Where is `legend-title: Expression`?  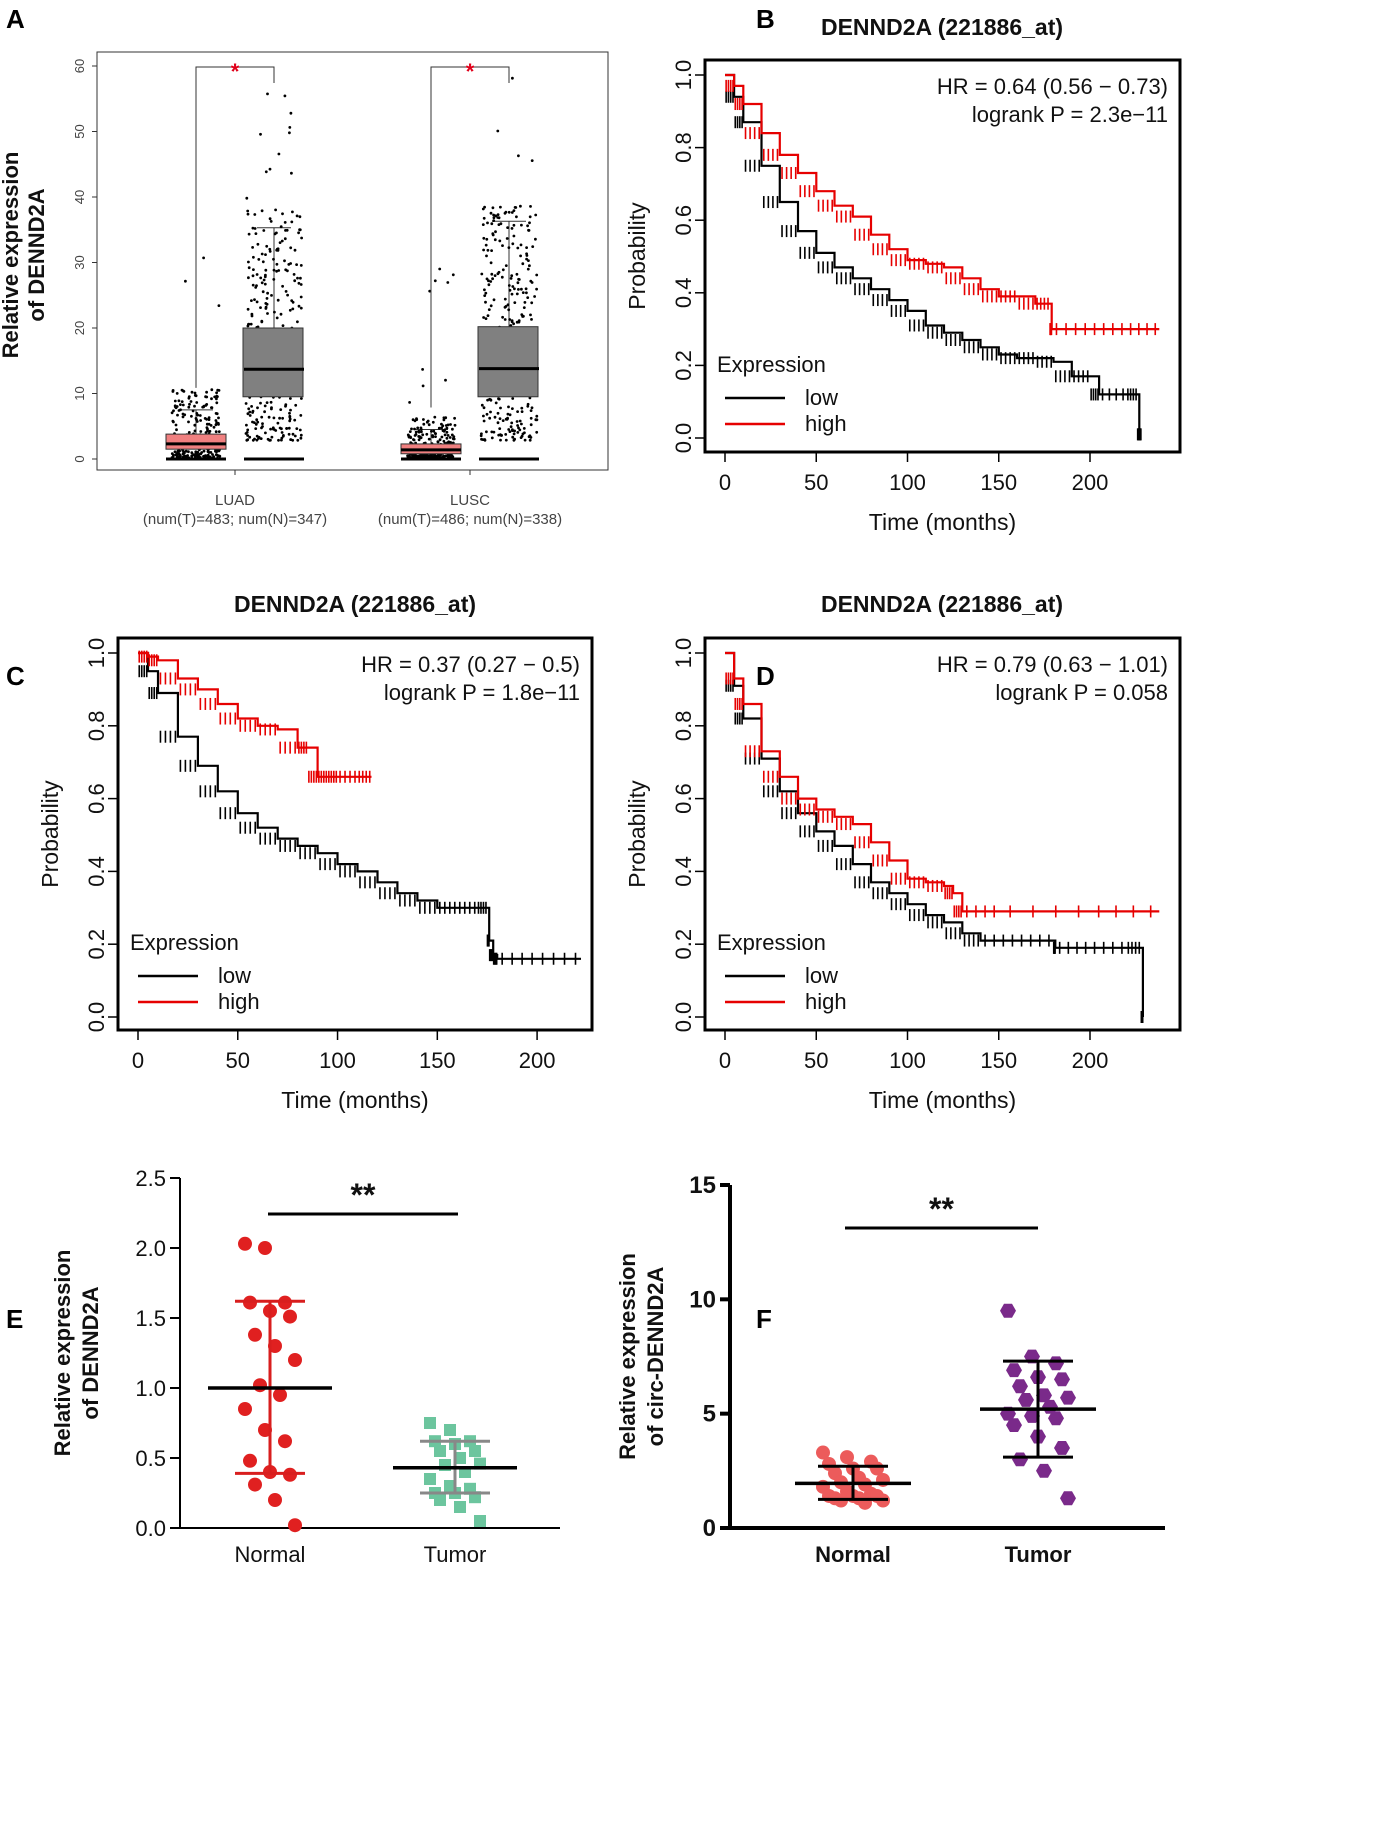 legend-title: Expression is located at coordinates (771, 364).